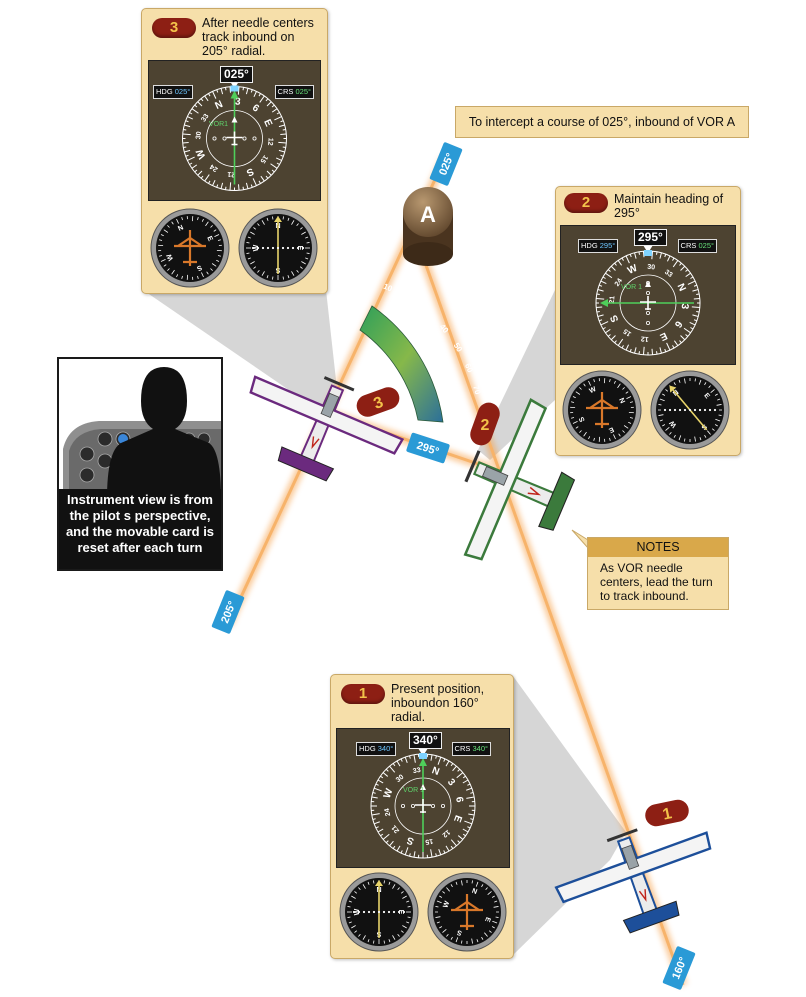  Describe the element at coordinates (438, 689) in the screenshot. I see `callout-1-line-1: Present position,` at that location.